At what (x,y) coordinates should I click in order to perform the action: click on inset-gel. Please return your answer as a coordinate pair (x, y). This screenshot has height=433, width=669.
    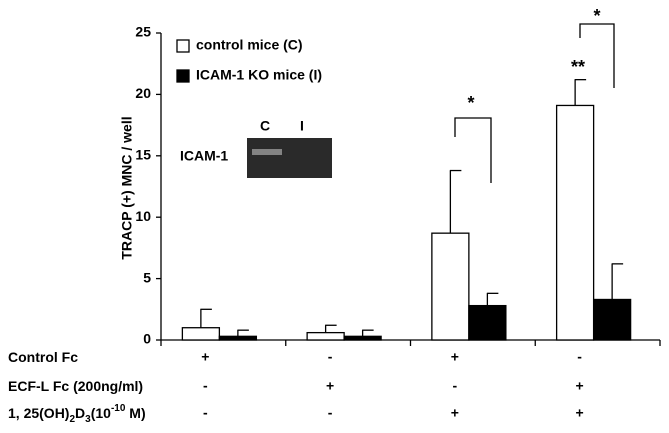
    Looking at the image, I should click on (289, 158).